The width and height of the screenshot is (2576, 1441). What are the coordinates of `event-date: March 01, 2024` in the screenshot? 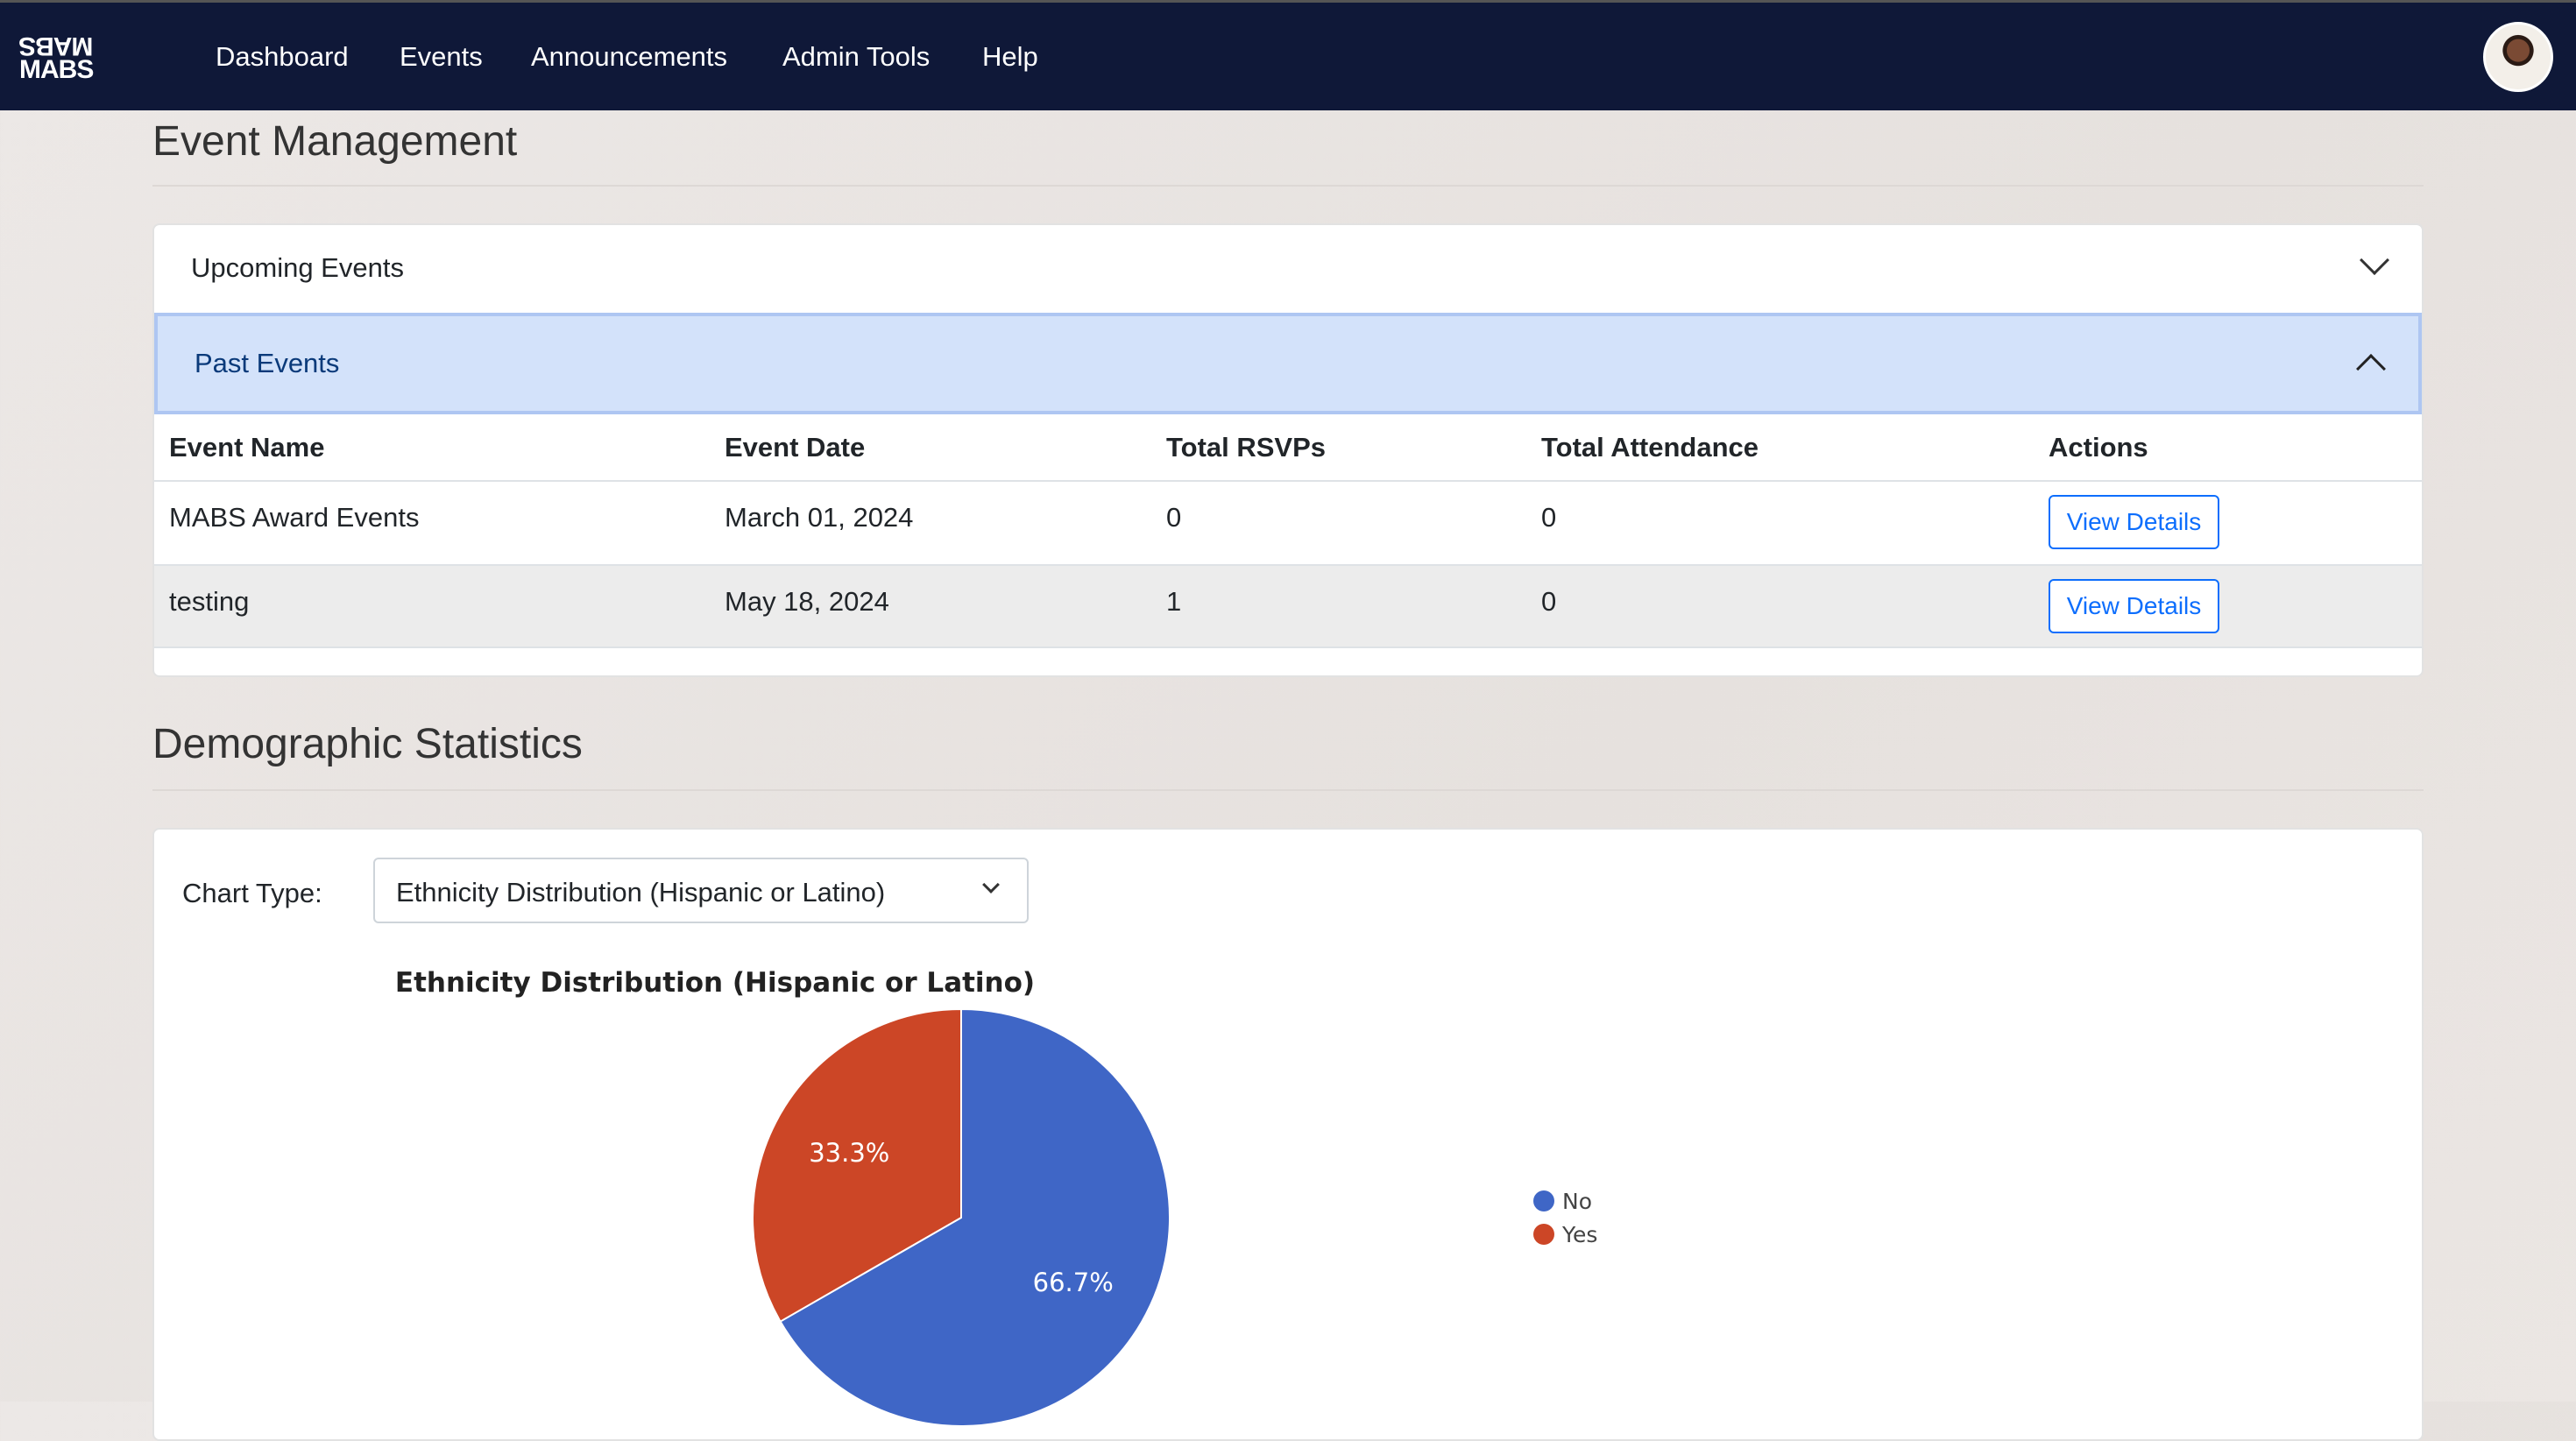 It's located at (819, 517).